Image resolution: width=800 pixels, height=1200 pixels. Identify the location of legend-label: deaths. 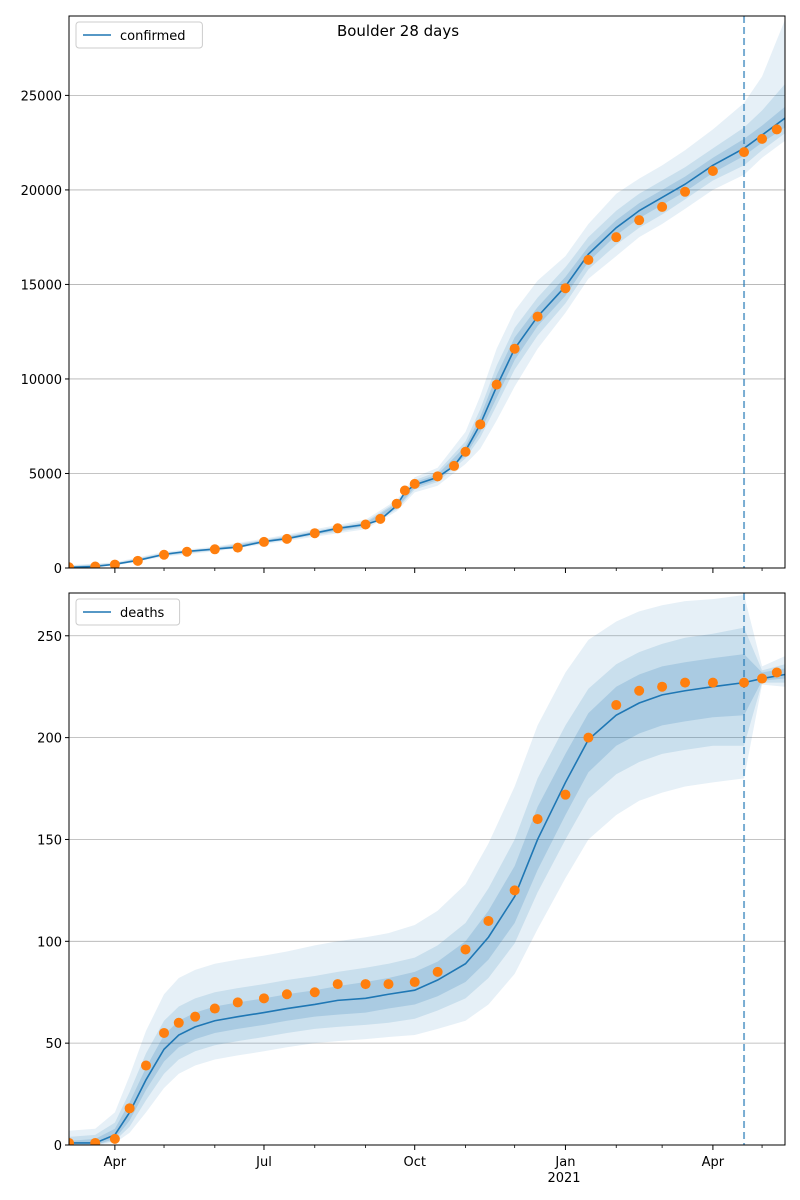
(142, 613).